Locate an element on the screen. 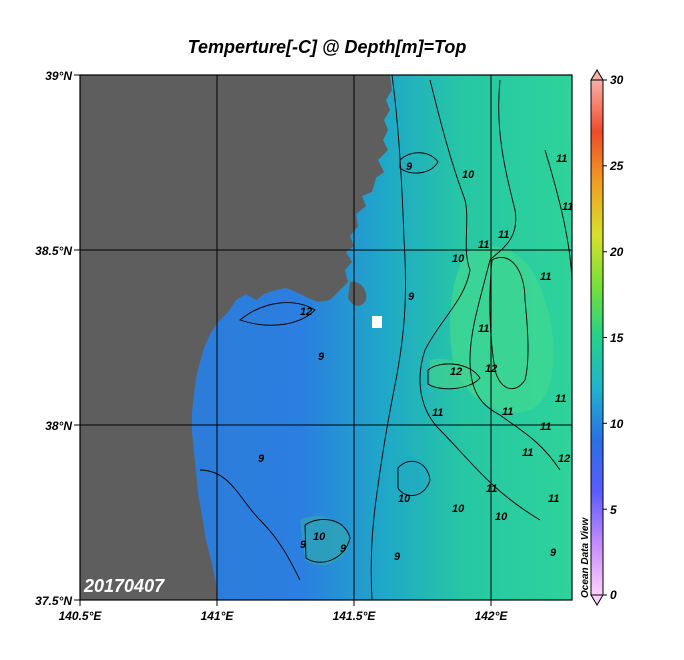  x-tick-label: 140.5°E is located at coordinates (81, 616).